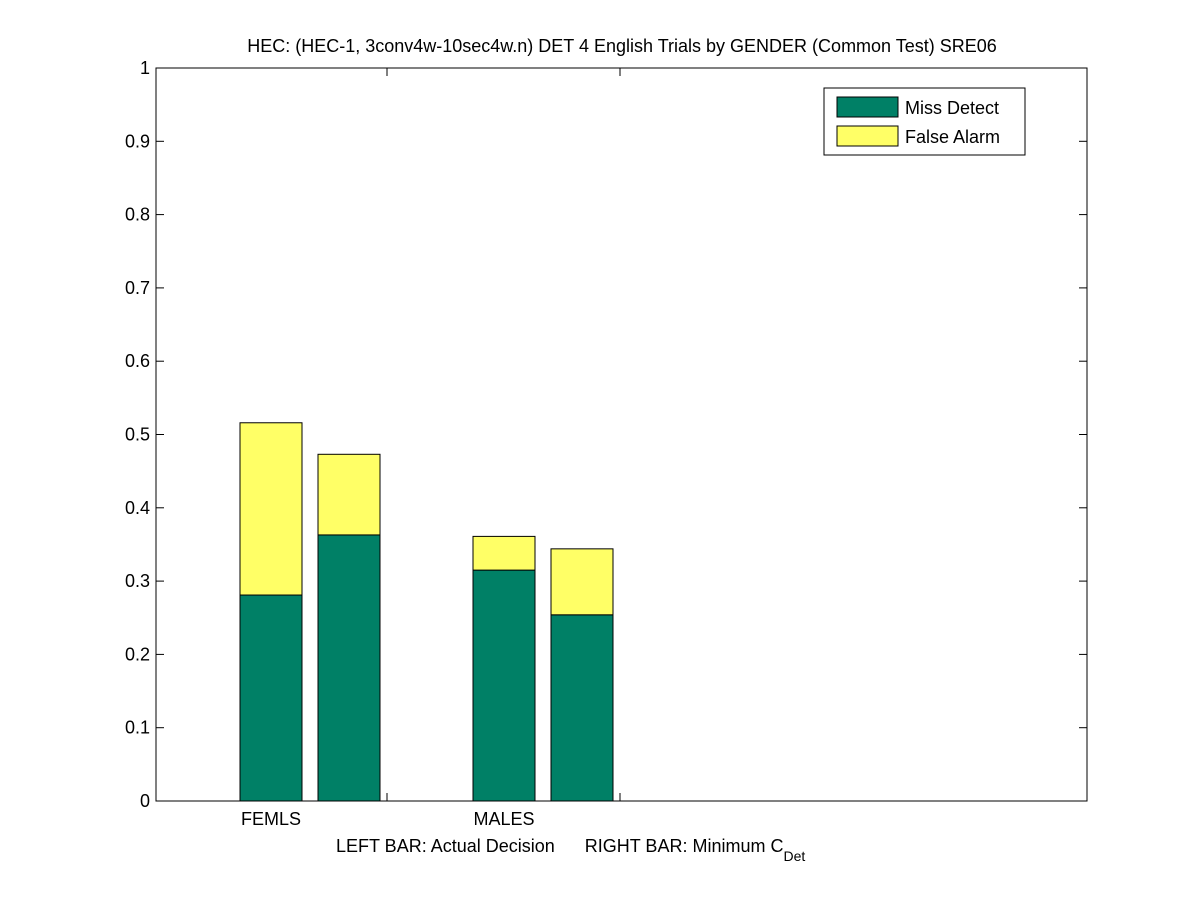  What do you see at coordinates (137, 361) in the screenshot?
I see `y-tick-label: 0.6` at bounding box center [137, 361].